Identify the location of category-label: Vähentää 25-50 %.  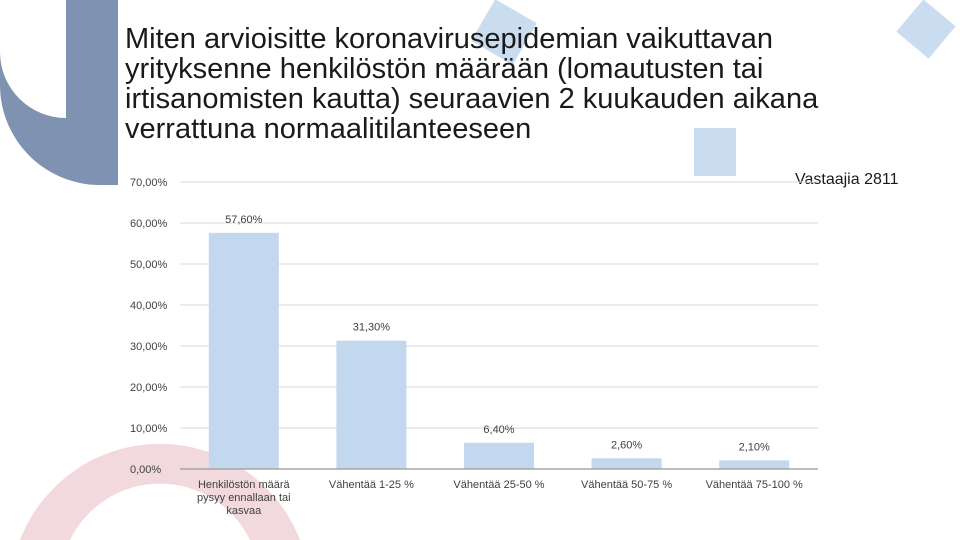
(499, 485).